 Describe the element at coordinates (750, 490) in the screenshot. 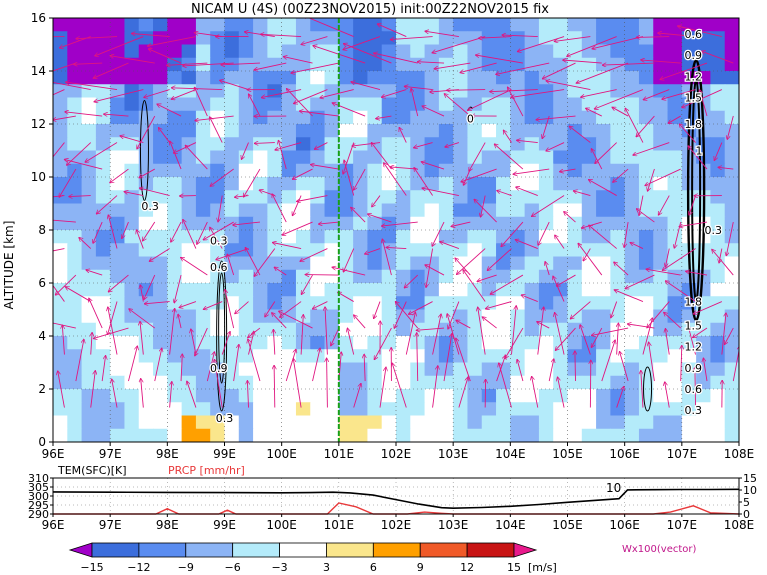

I see `right-tick-label: 10` at that location.